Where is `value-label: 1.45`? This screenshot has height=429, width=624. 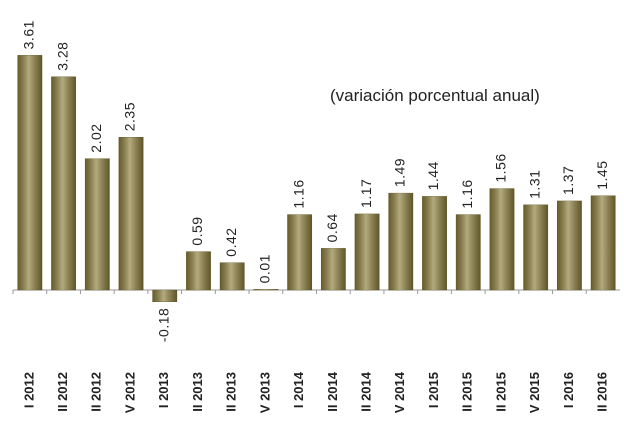
value-label: 1.45 is located at coordinates (602, 175).